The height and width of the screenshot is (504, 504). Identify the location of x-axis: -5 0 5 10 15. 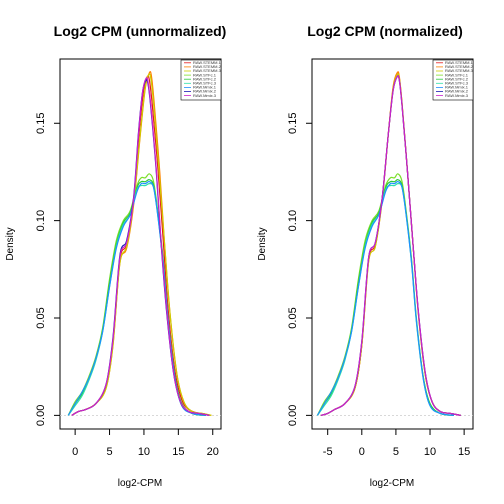
(396, 443).